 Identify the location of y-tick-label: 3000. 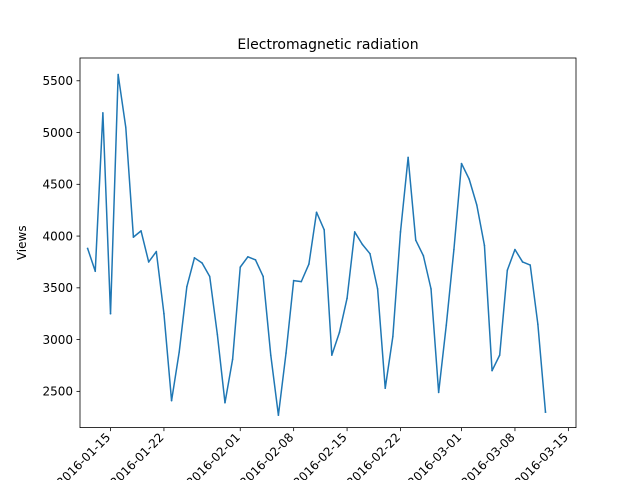
(57, 340).